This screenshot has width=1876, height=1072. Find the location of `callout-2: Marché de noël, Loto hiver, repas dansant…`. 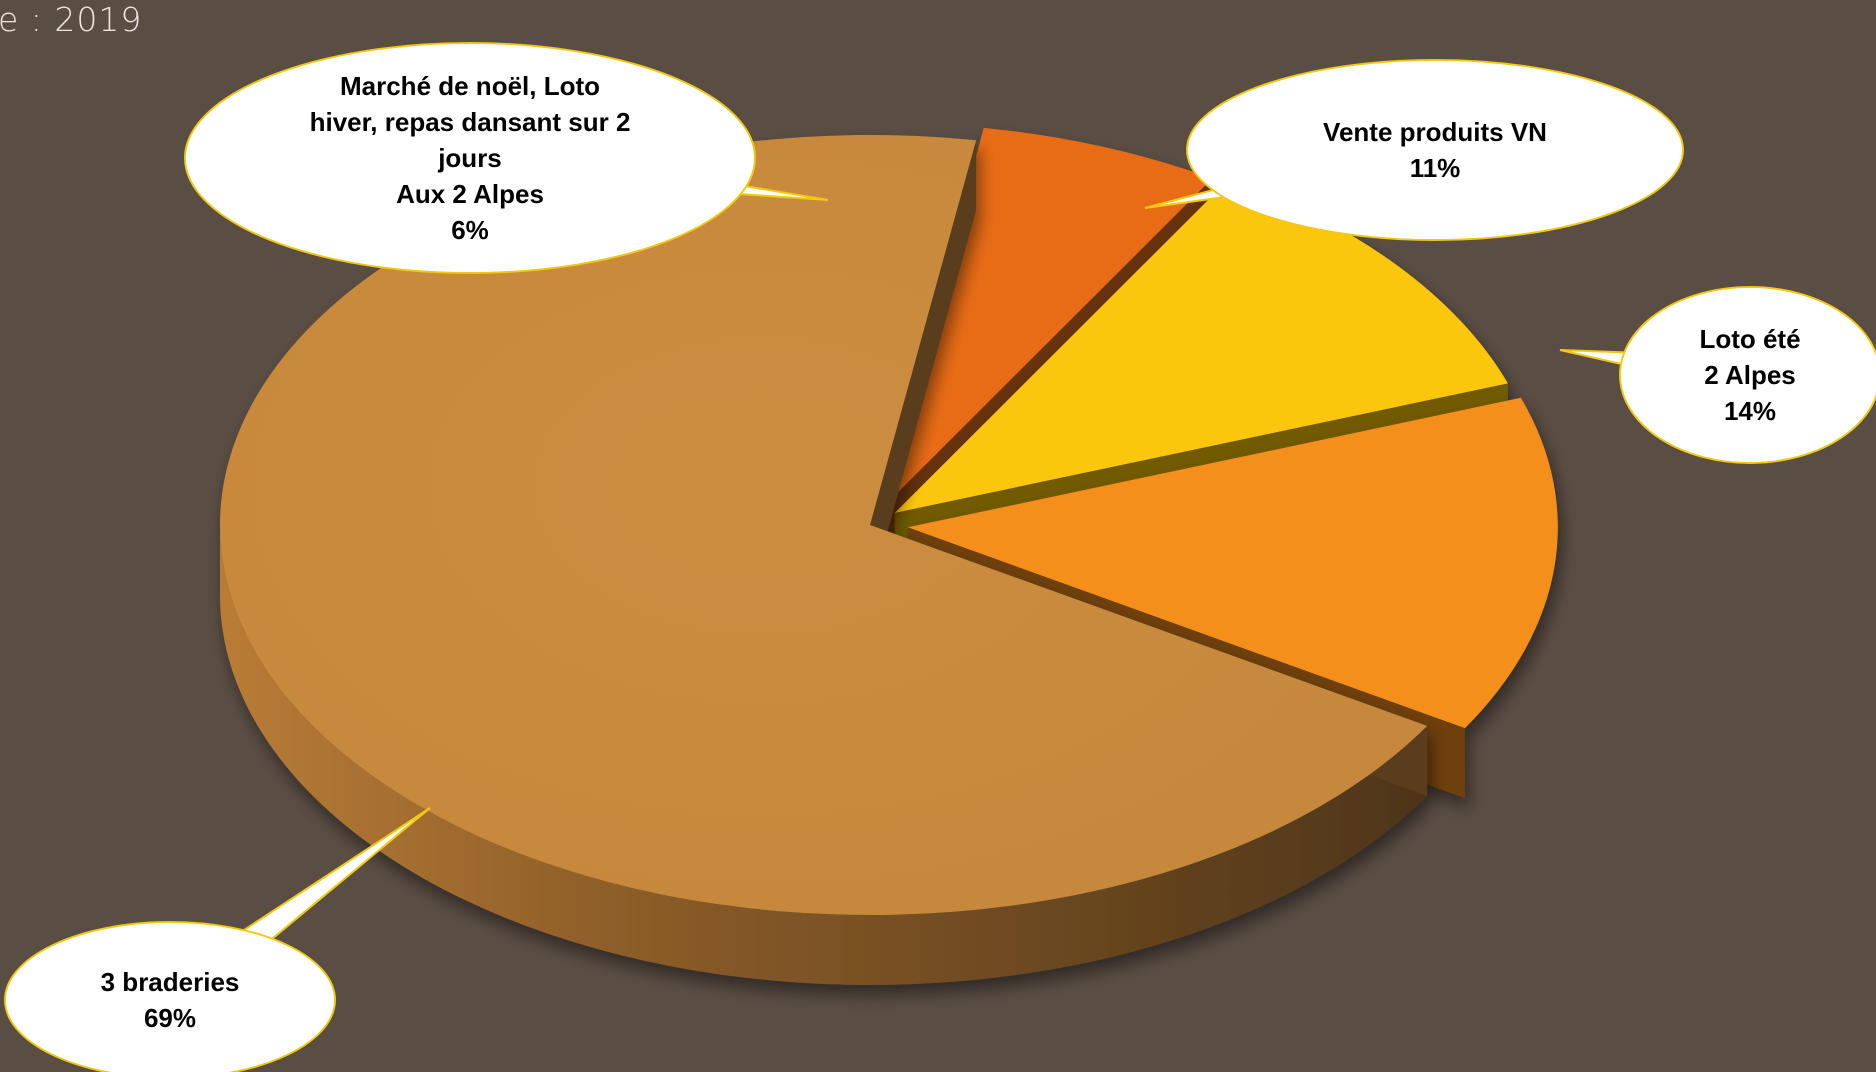

callout-2: Marché de noël, Loto hiver, repas dansant… is located at coordinates (506, 158).